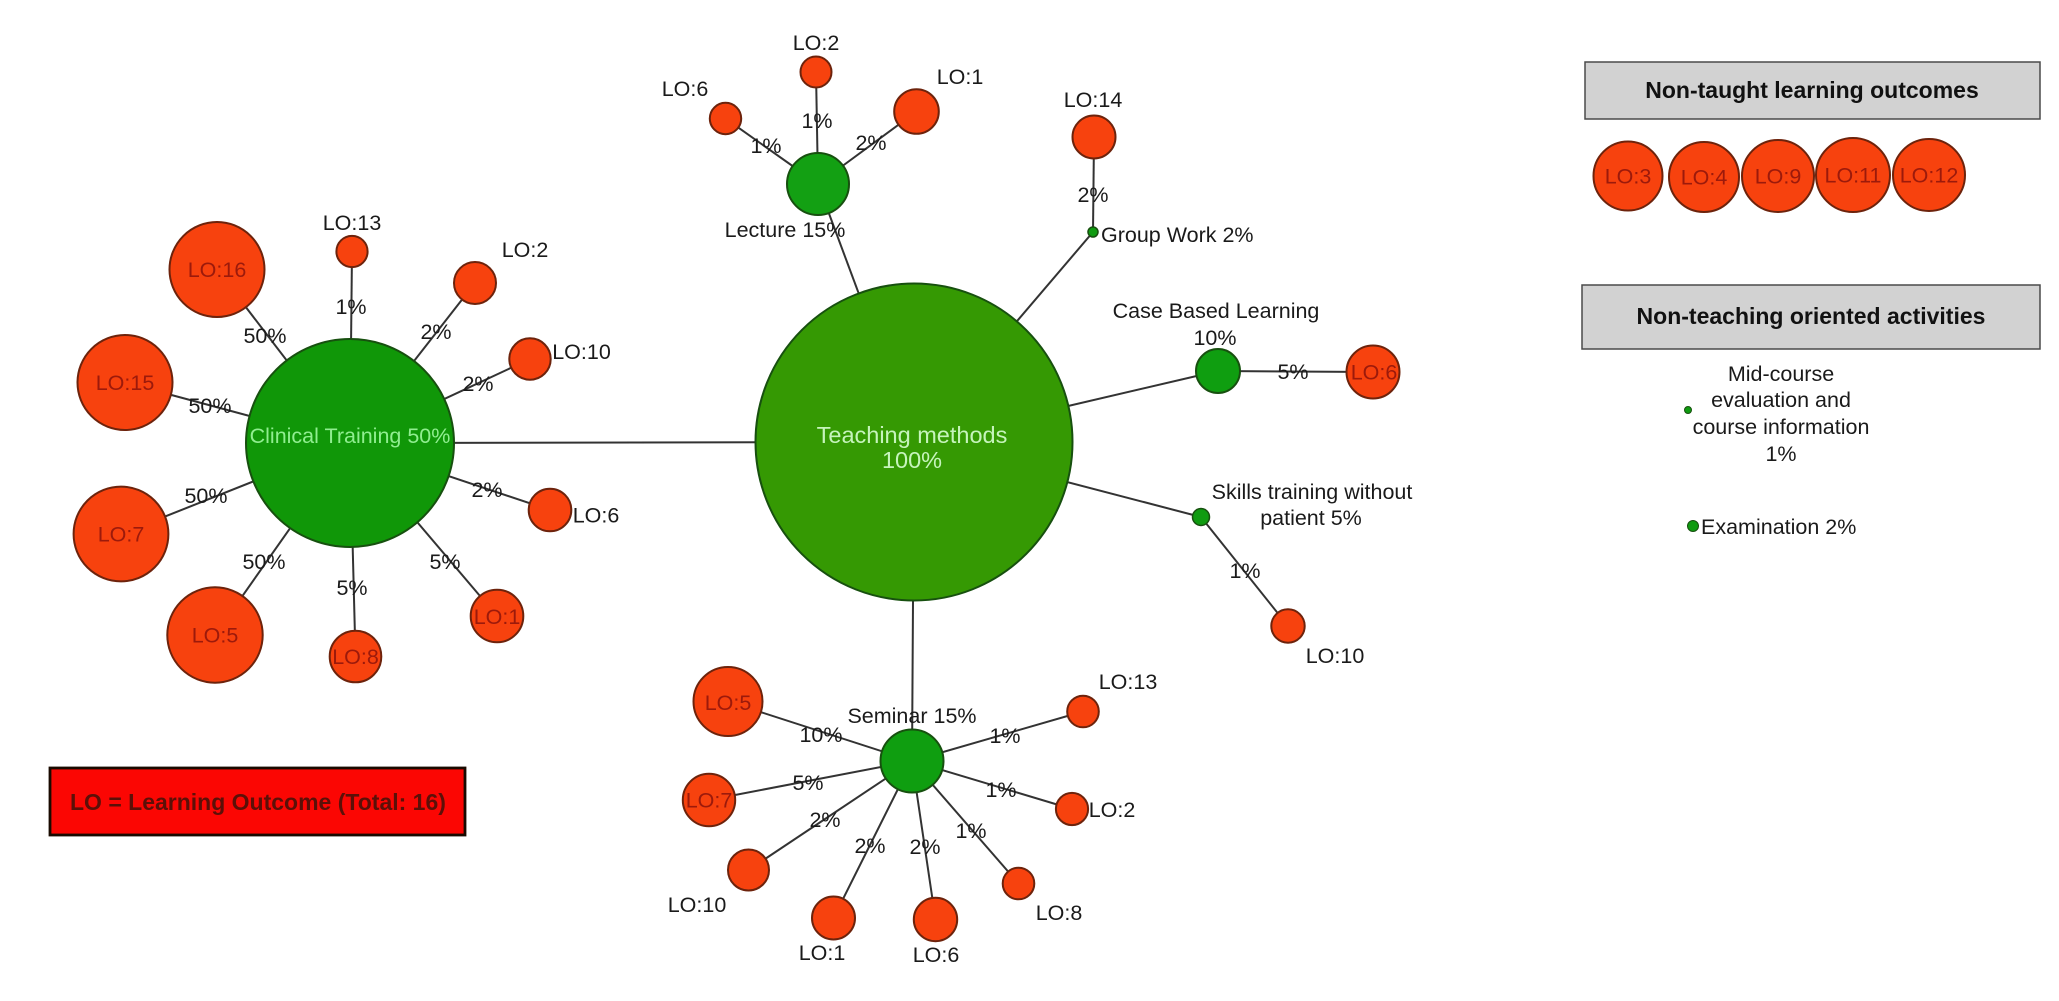 The height and width of the screenshot is (1001, 2059). I want to click on svg-text:LO = Learning Outcome (Total:: LO = Learning Outcome (Total: 16), so click(258, 802).